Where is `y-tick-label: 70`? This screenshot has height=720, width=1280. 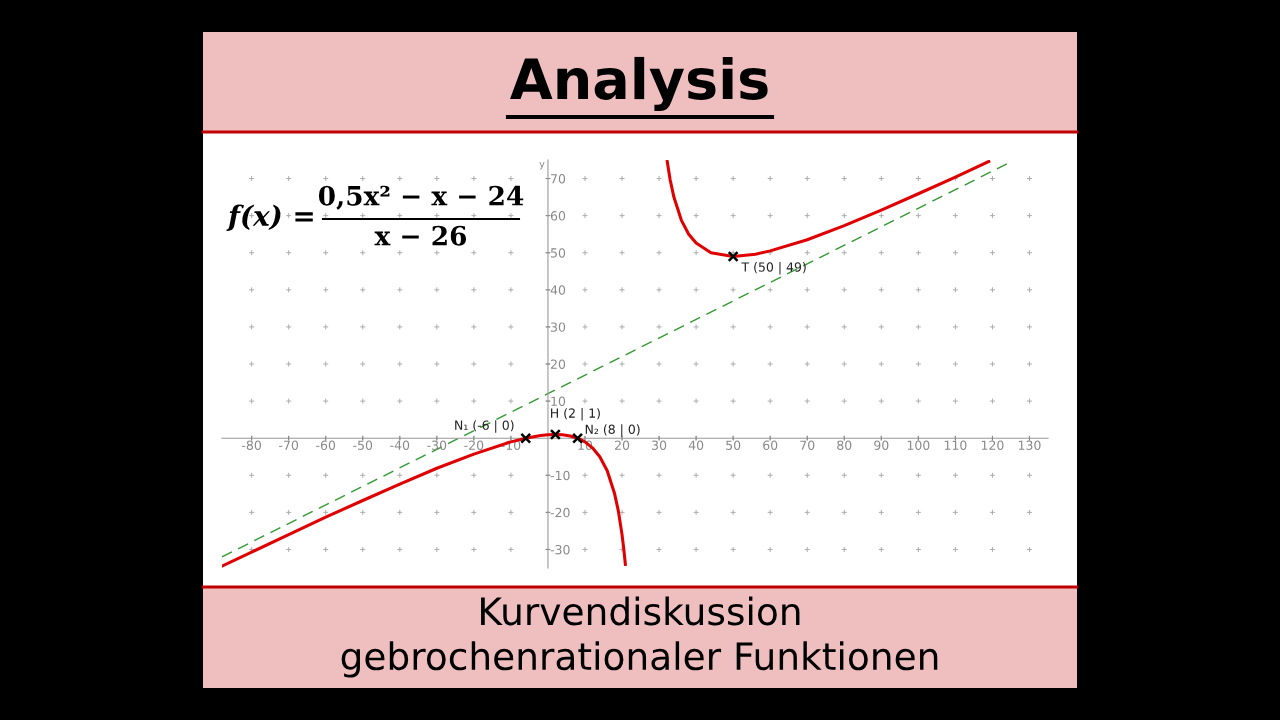
y-tick-label: 70 is located at coordinates (558, 179).